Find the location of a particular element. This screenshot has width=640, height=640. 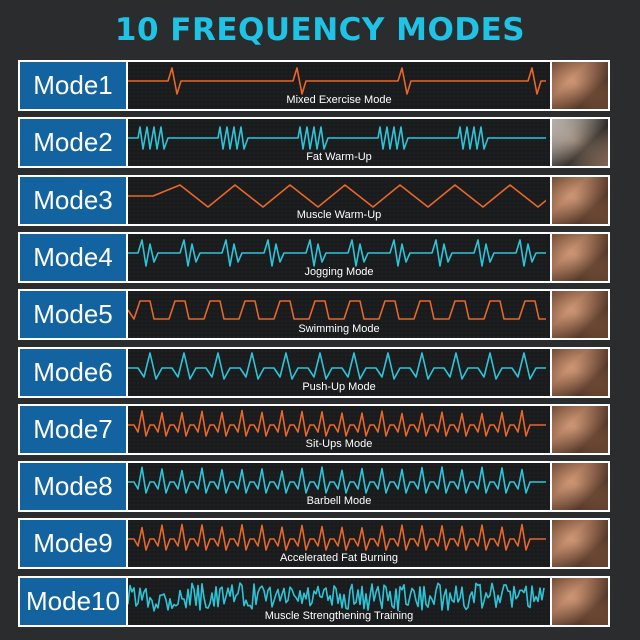

arms-photo is located at coordinates (579, 315).